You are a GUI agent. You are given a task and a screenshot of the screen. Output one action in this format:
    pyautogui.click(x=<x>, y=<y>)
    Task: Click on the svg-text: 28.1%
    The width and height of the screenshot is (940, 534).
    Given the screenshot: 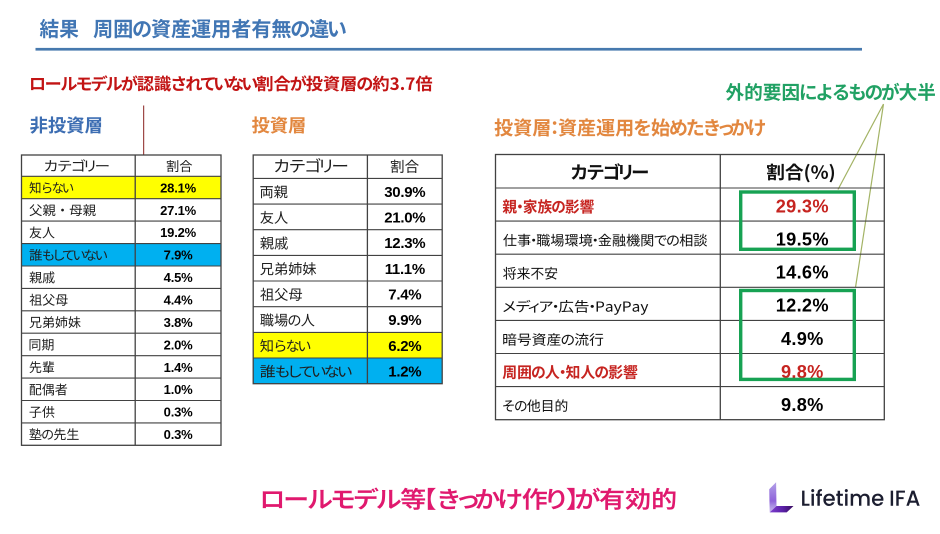 What is the action you would take?
    pyautogui.click(x=178, y=187)
    